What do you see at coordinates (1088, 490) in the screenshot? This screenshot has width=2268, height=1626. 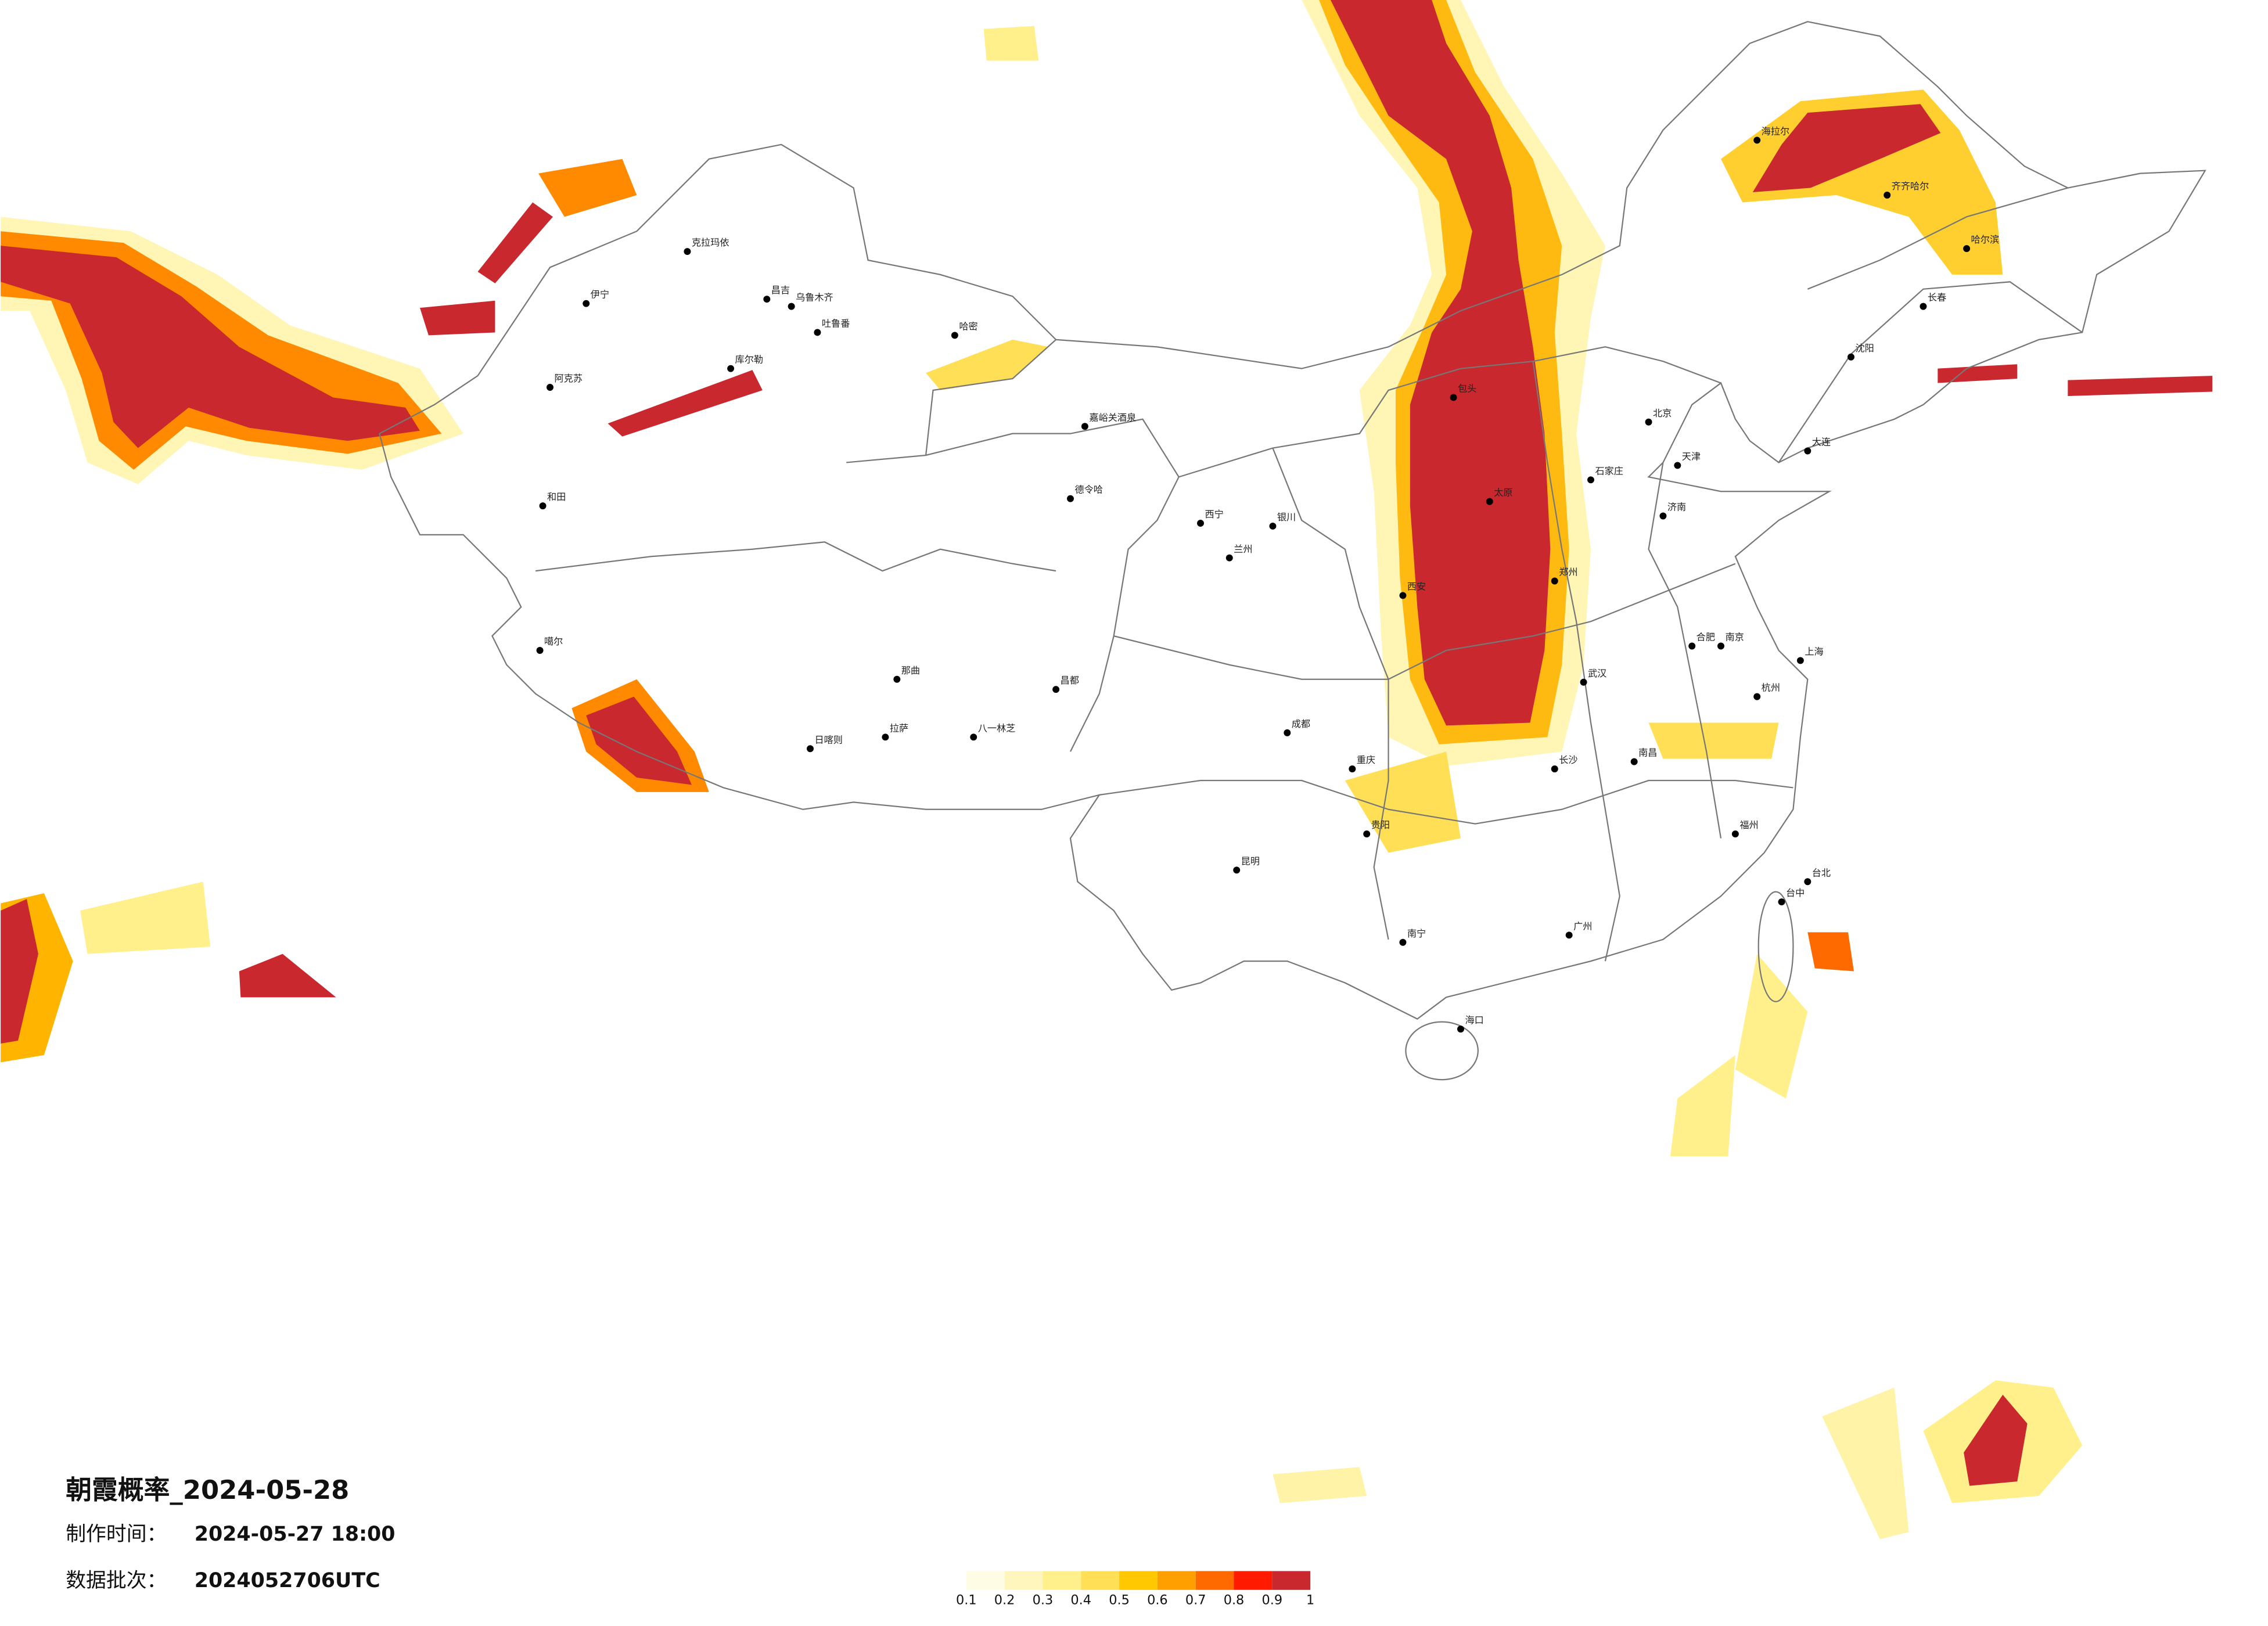 I see `city-label: 德令哈` at bounding box center [1088, 490].